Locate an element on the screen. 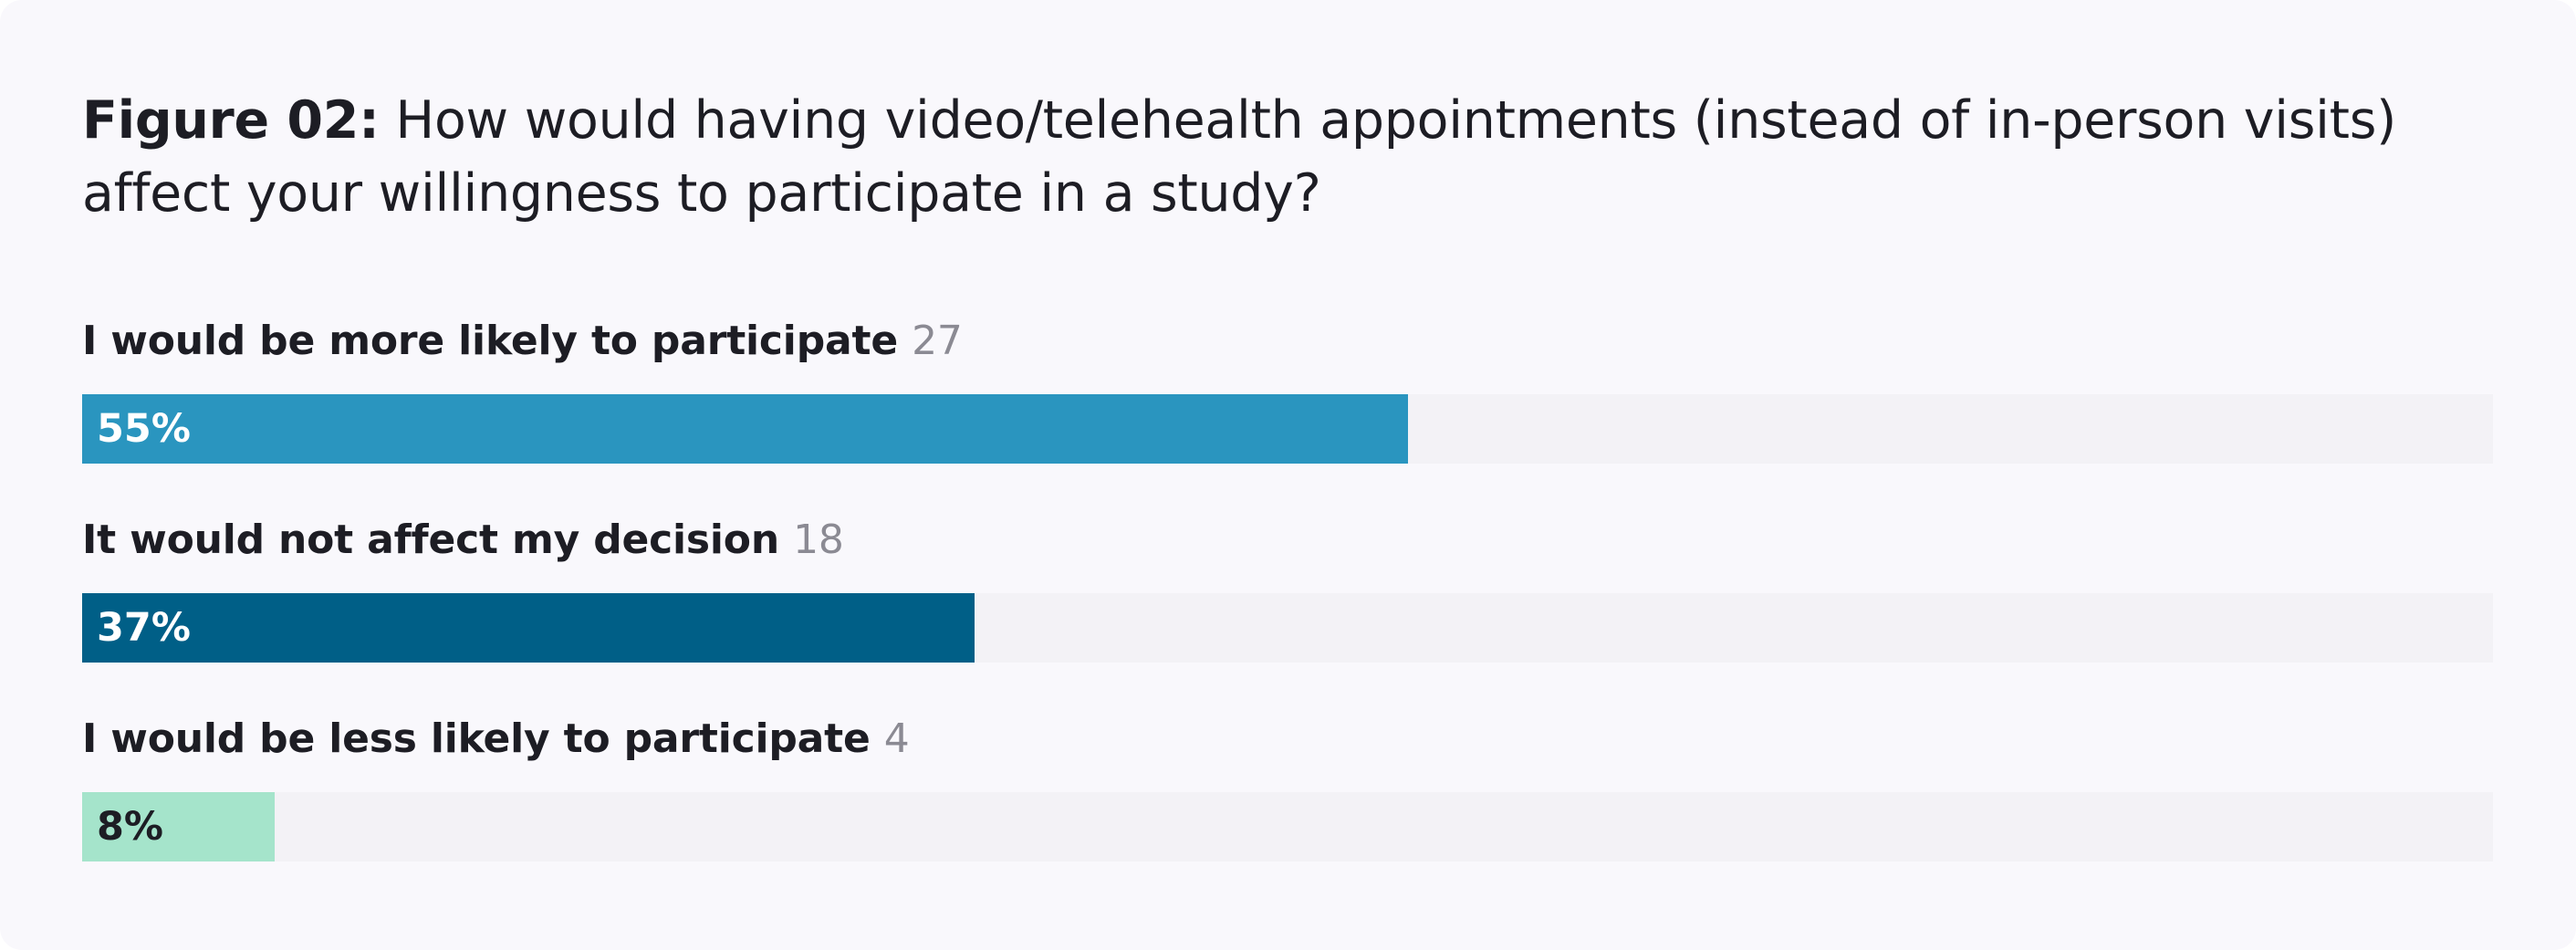 This screenshot has width=2576, height=950. bar-value-label: 55% is located at coordinates (144, 429).